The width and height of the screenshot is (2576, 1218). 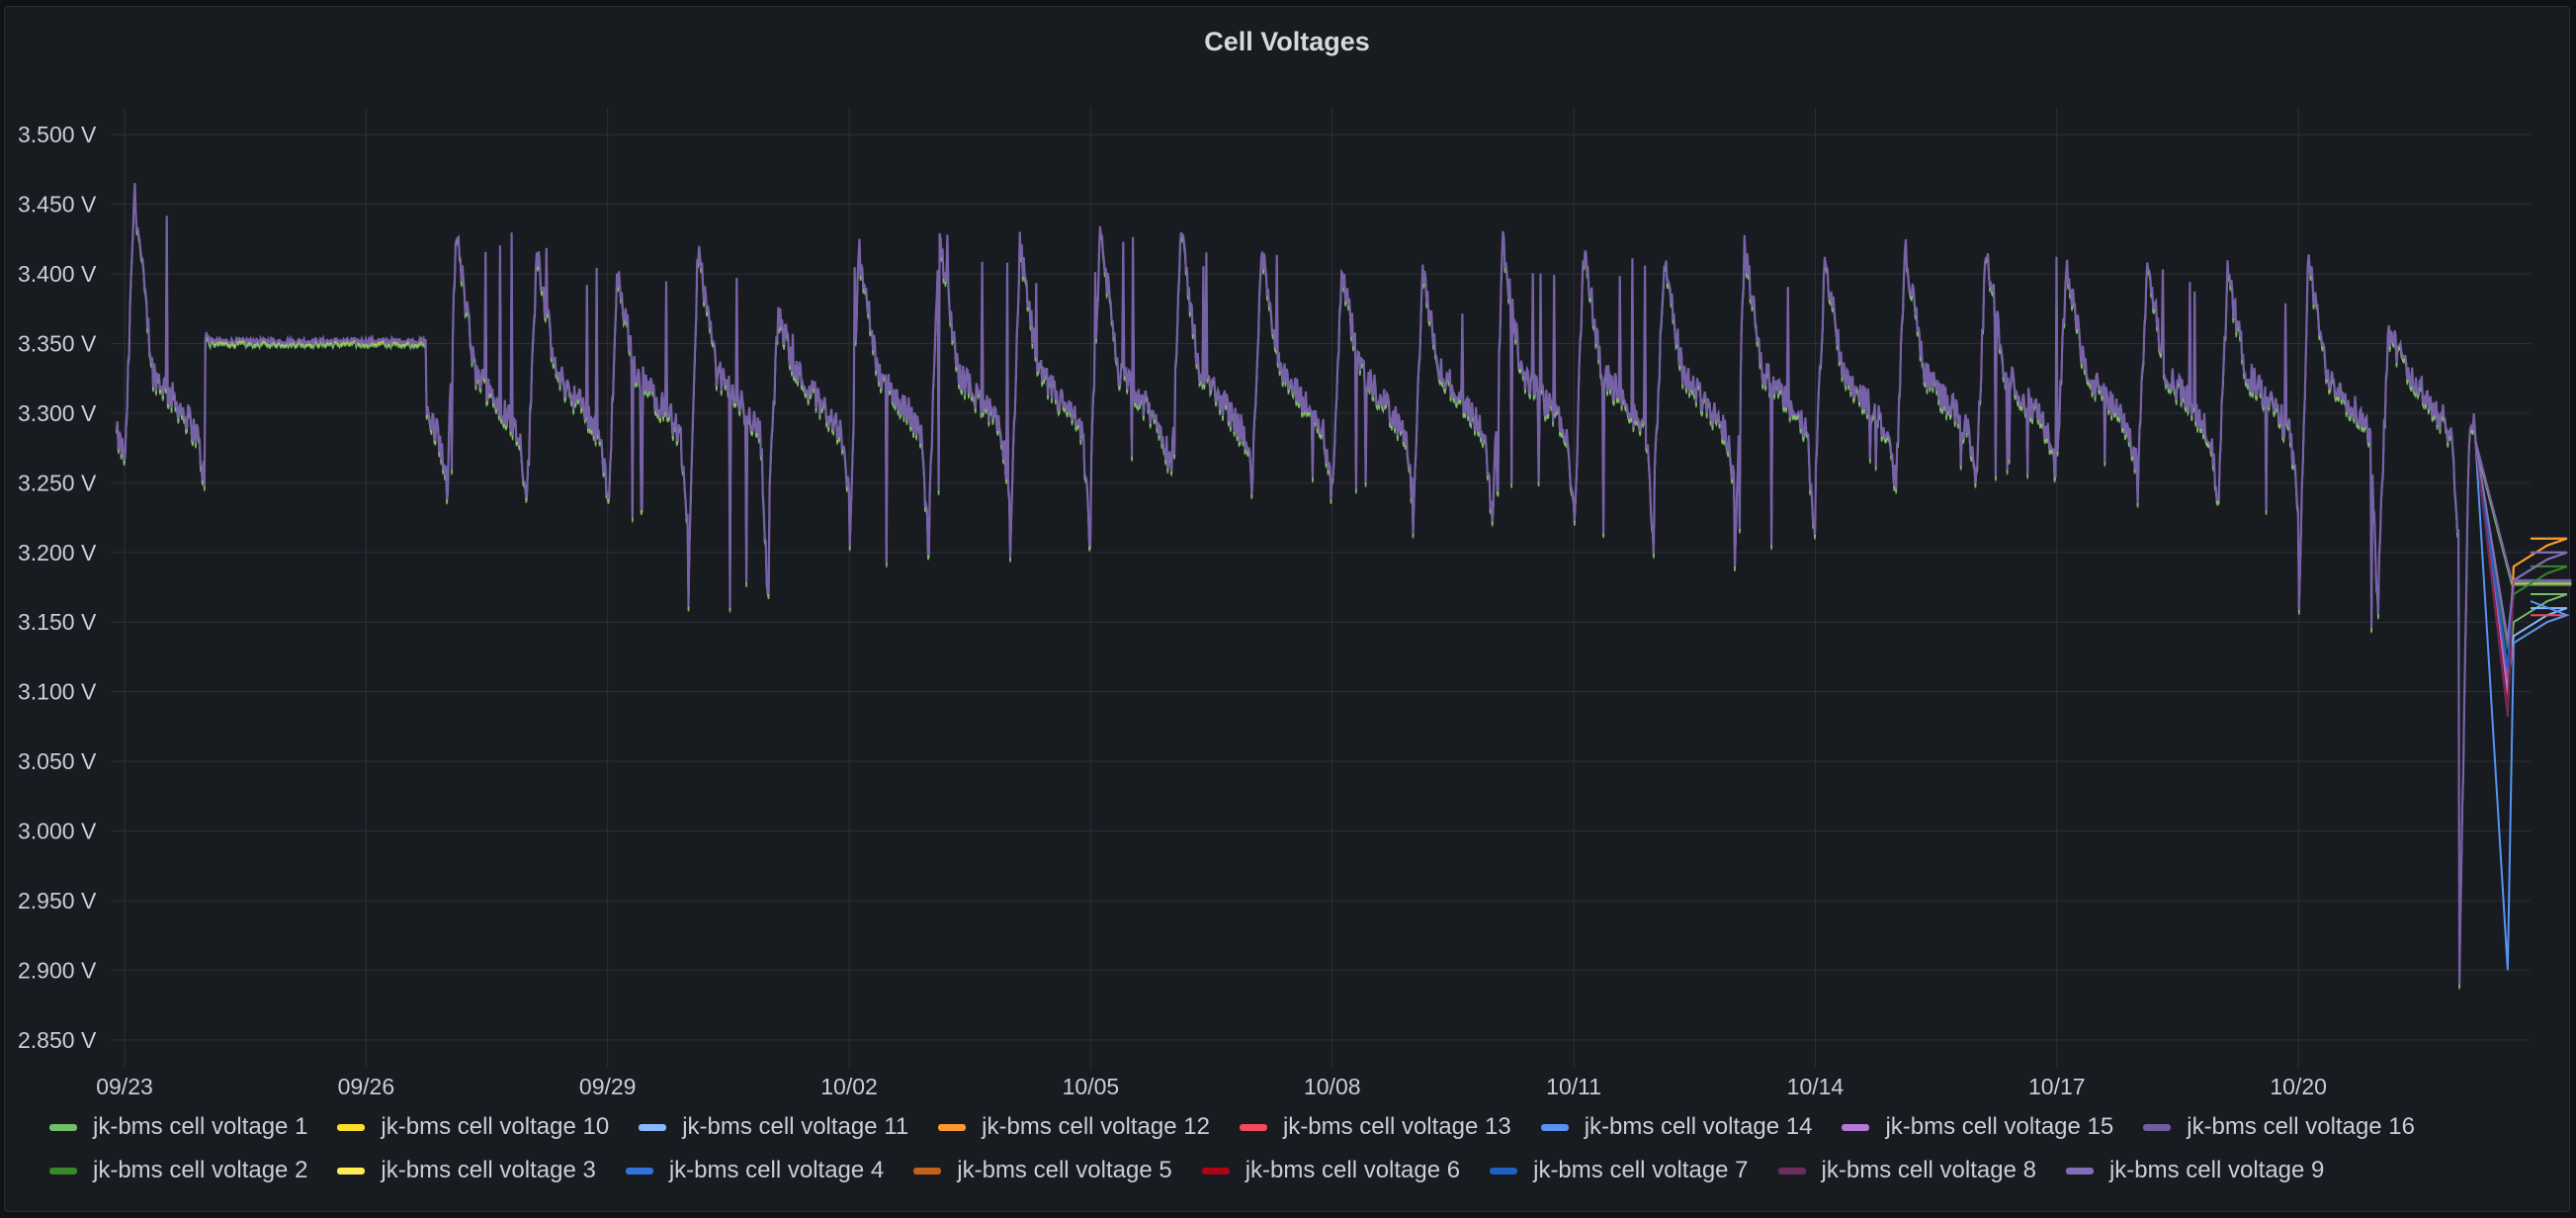 I want to click on legend-label: jk-bms cell voltage 12, so click(x=1096, y=1126).